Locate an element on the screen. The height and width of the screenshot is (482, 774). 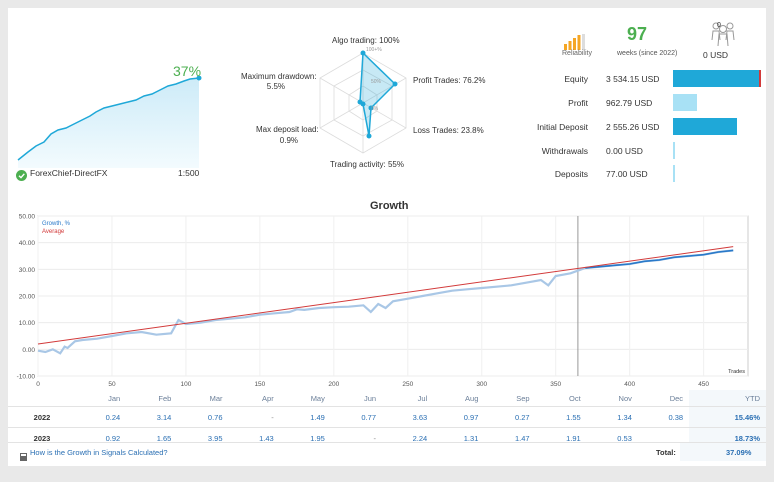
month-value-cell: 1.34 is located at coordinates (612, 417).